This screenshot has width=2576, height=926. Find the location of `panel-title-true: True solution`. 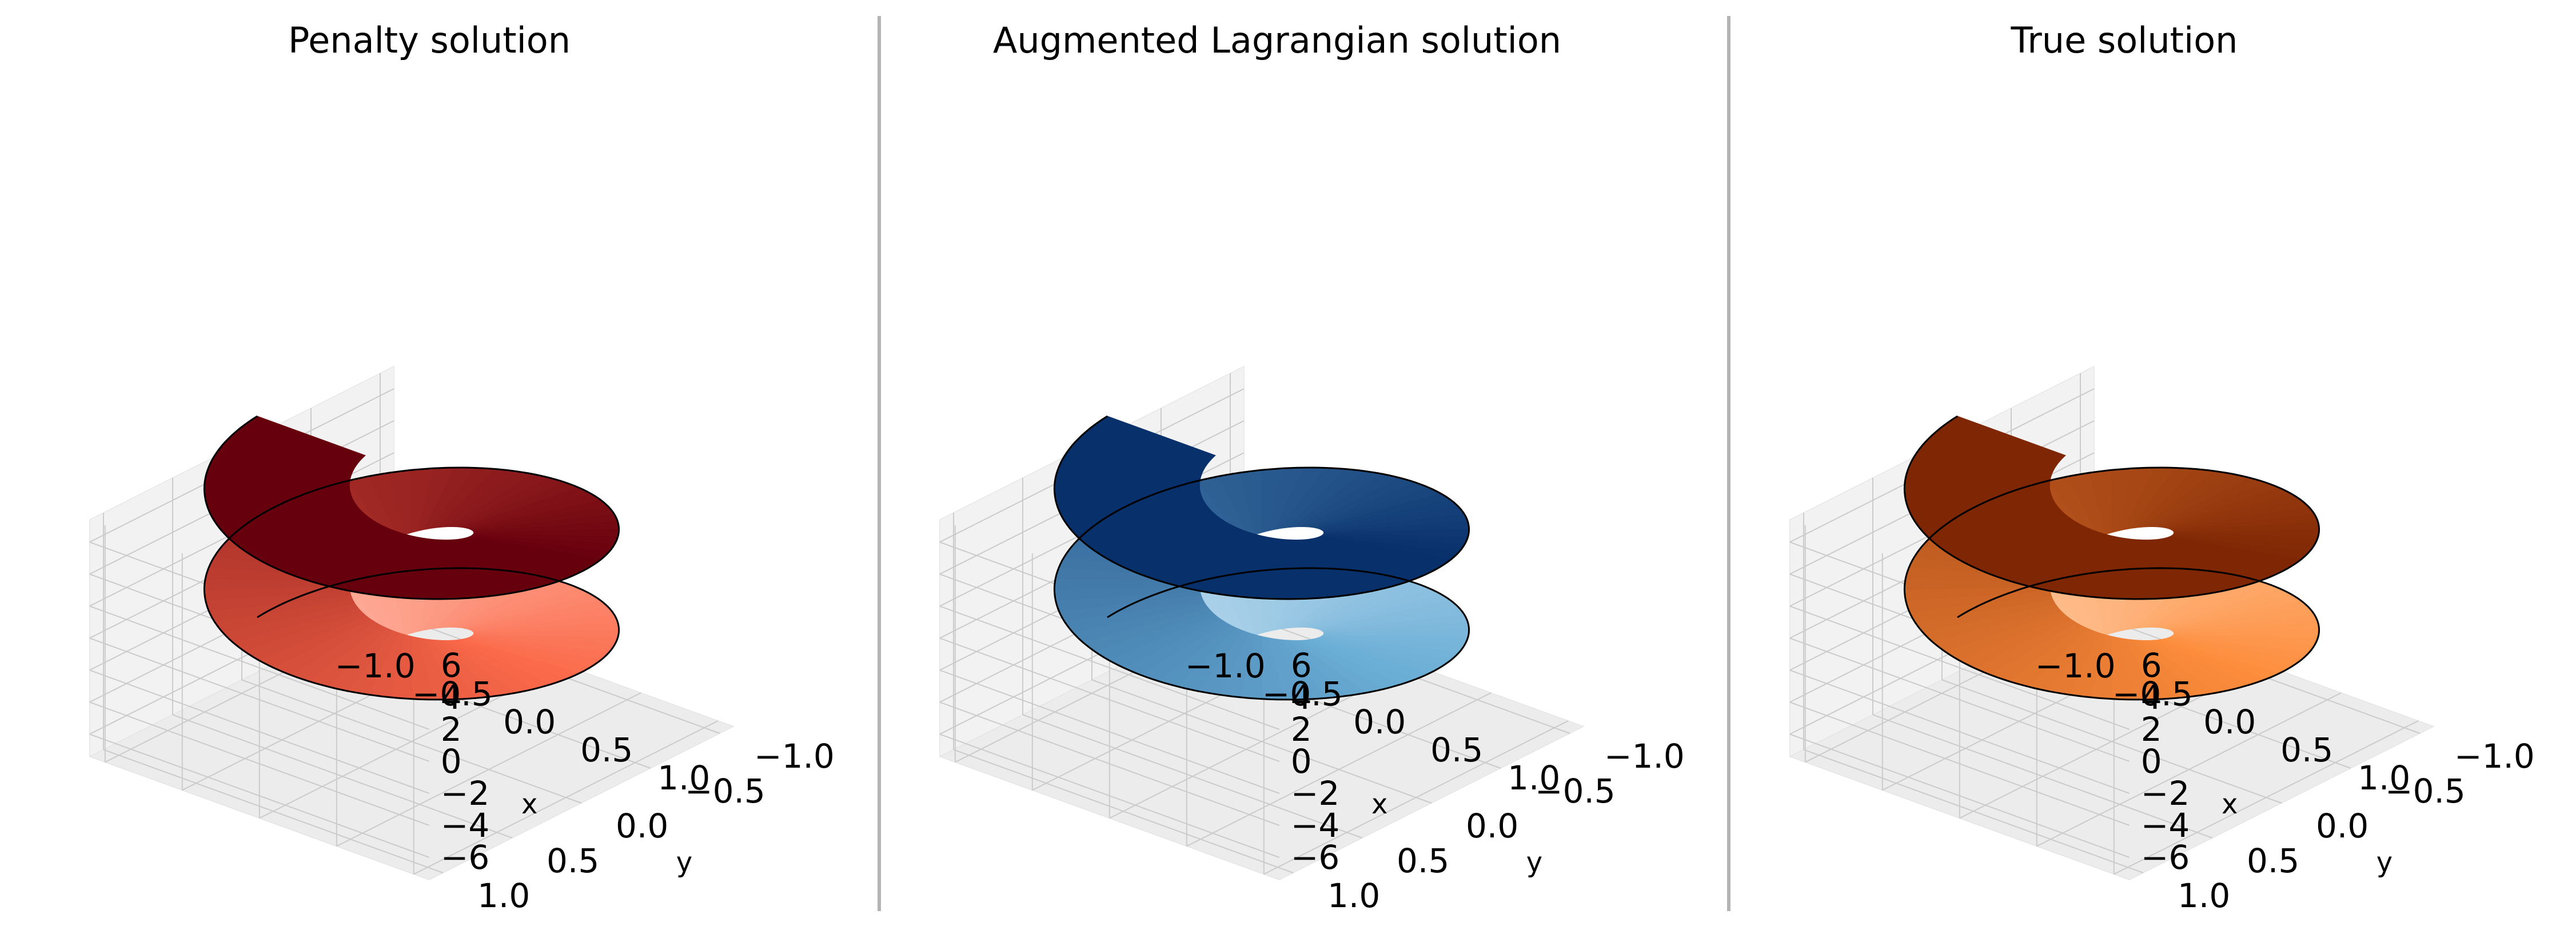

panel-title-true: True solution is located at coordinates (2124, 40).